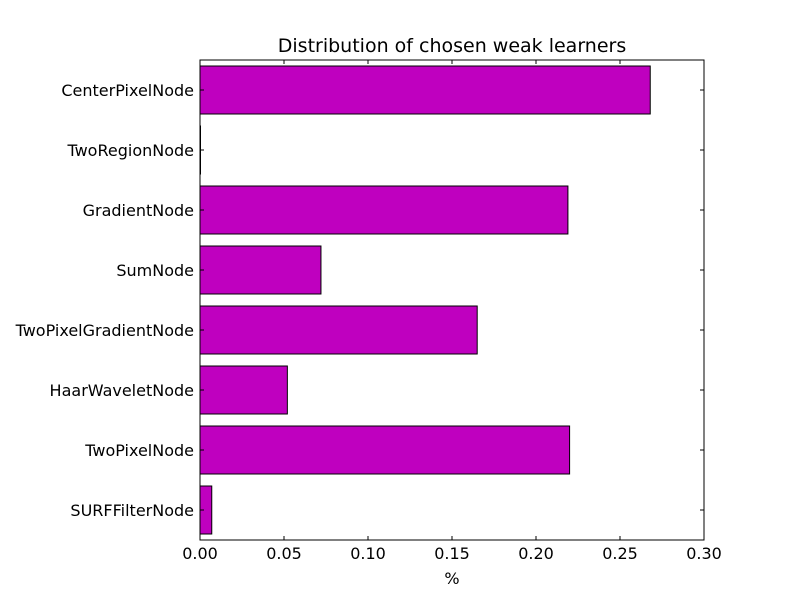  Describe the element at coordinates (284, 553) in the screenshot. I see `x-tick-label: 0.05` at that location.